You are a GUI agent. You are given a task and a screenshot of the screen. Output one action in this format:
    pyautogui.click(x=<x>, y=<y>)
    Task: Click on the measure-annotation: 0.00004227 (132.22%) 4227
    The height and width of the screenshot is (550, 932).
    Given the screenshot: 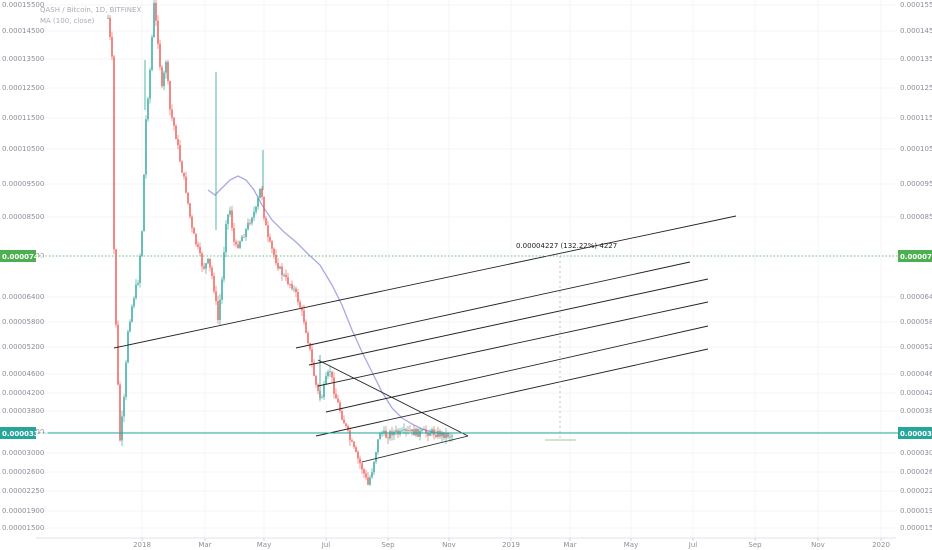 What is the action you would take?
    pyautogui.click(x=566, y=246)
    